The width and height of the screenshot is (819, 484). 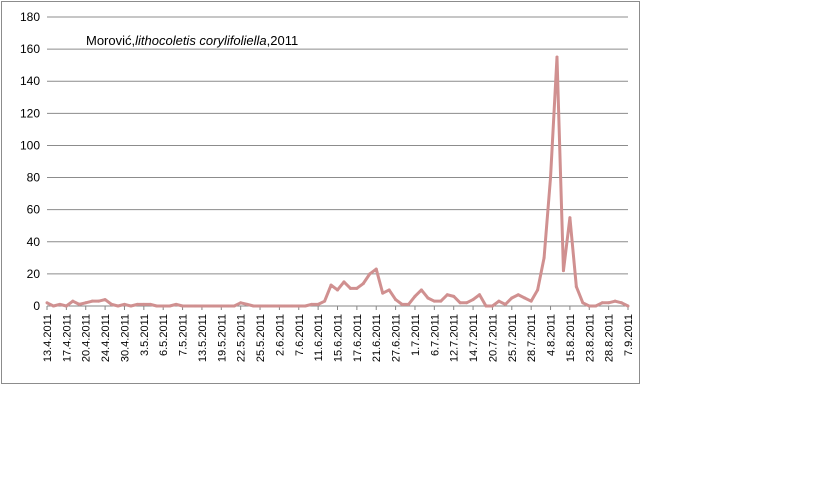 What do you see at coordinates (87, 338) in the screenshot?
I see `x-tick-label: 20.4.2011` at bounding box center [87, 338].